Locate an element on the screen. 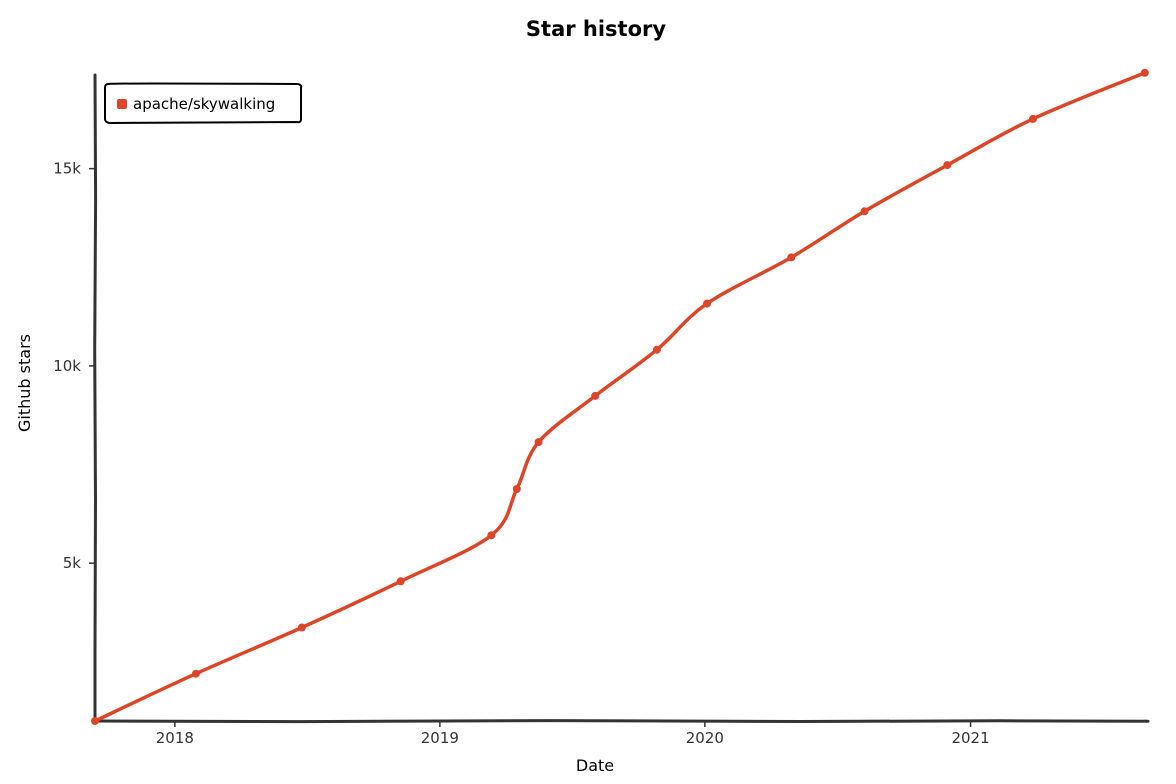 This screenshot has height=784, width=1176. x-ticks: 2018 2019 2020 2021 is located at coordinates (573, 734).